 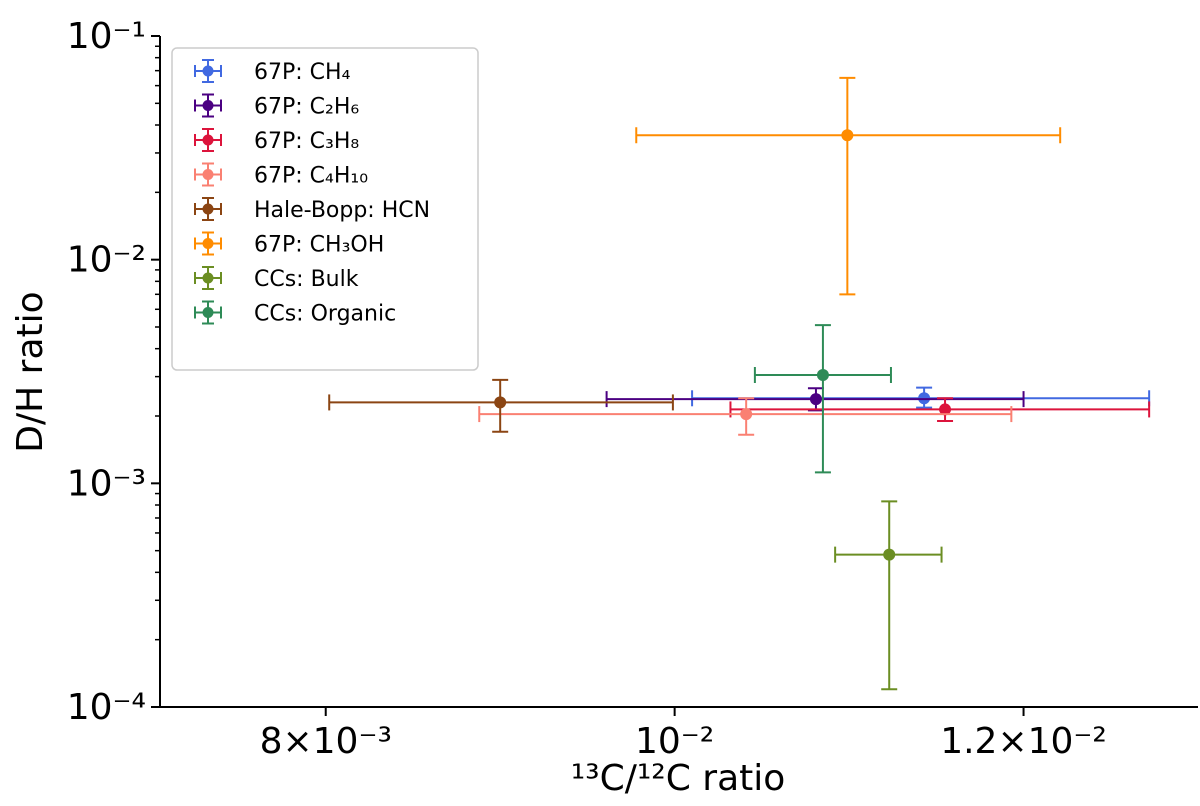 What do you see at coordinates (106, 36) in the screenshot?
I see `y-tick-label: 10⁻¹` at bounding box center [106, 36].